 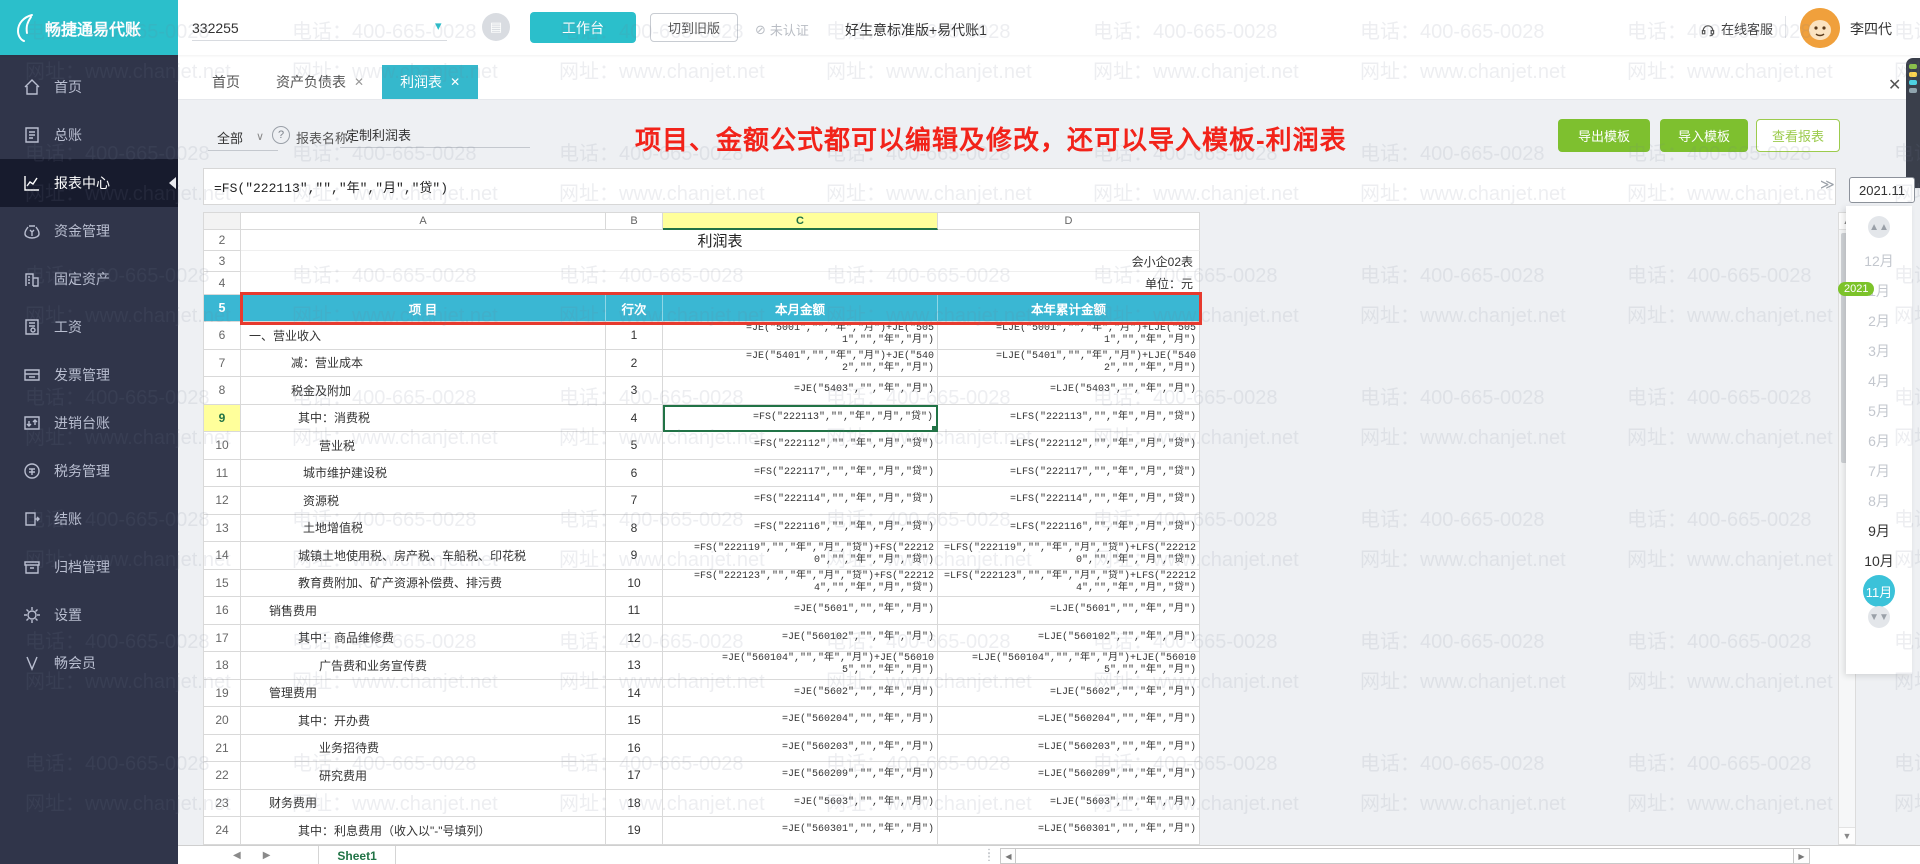 I want to click on line-number-cell: 16, so click(x=634, y=748).